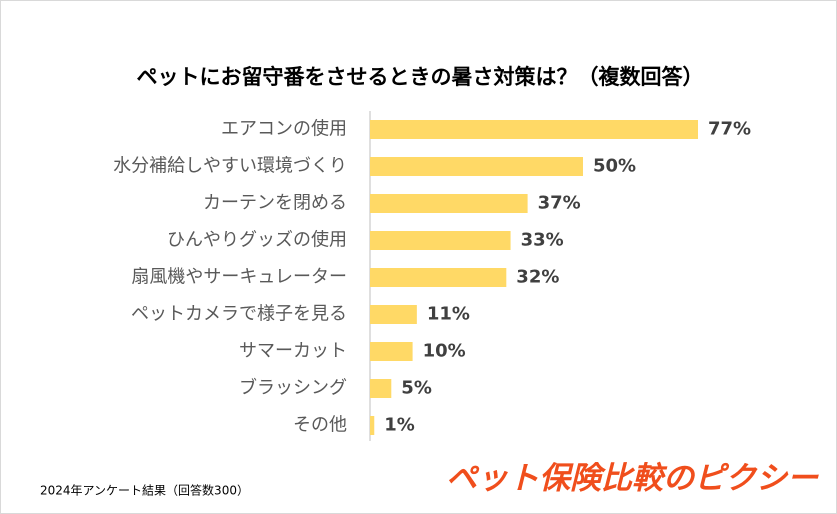  What do you see at coordinates (420, 77) in the screenshot?
I see `chart-title: ペットにお留守番をさせるときの暑さ対策は？（複数回答）` at bounding box center [420, 77].